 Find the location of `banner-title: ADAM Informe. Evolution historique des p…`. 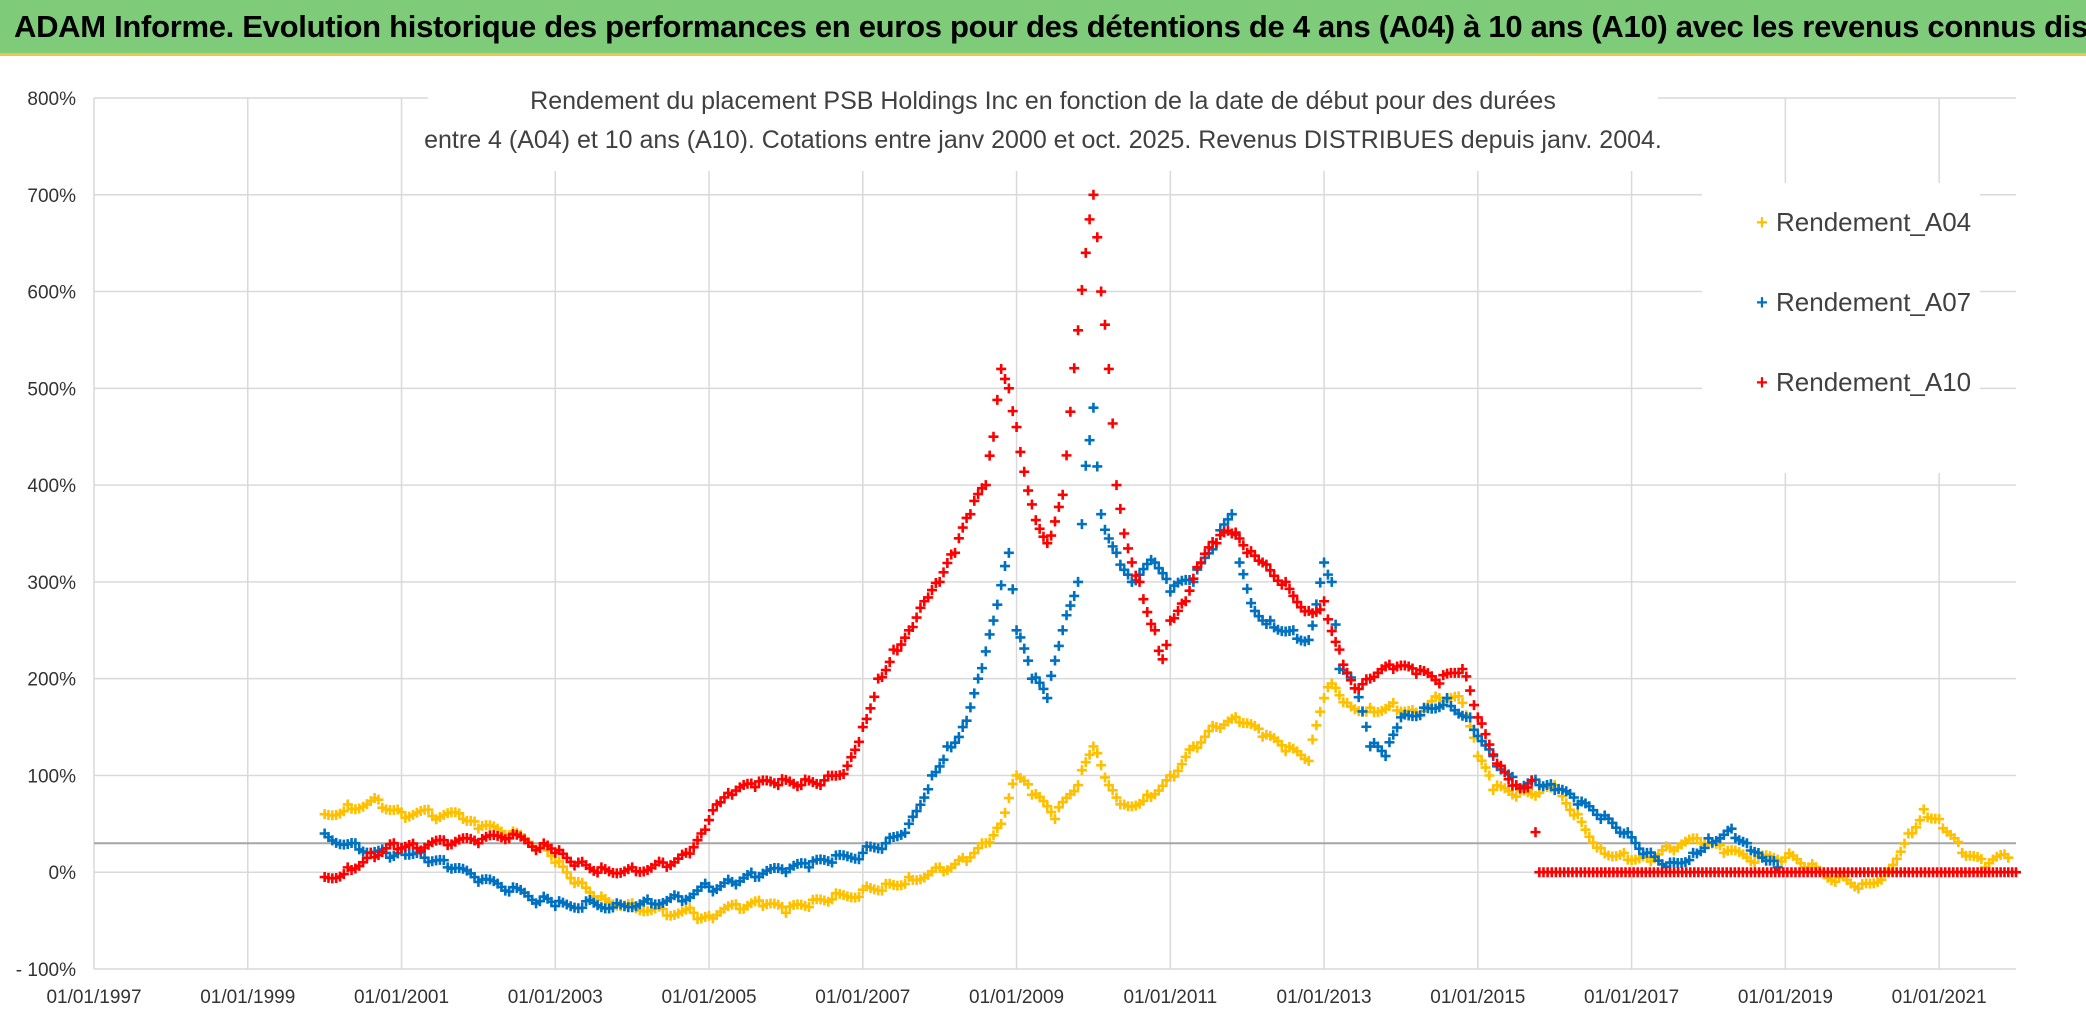

banner-title: ADAM Informe. Evolution historique des p… is located at coordinates (1050, 26).